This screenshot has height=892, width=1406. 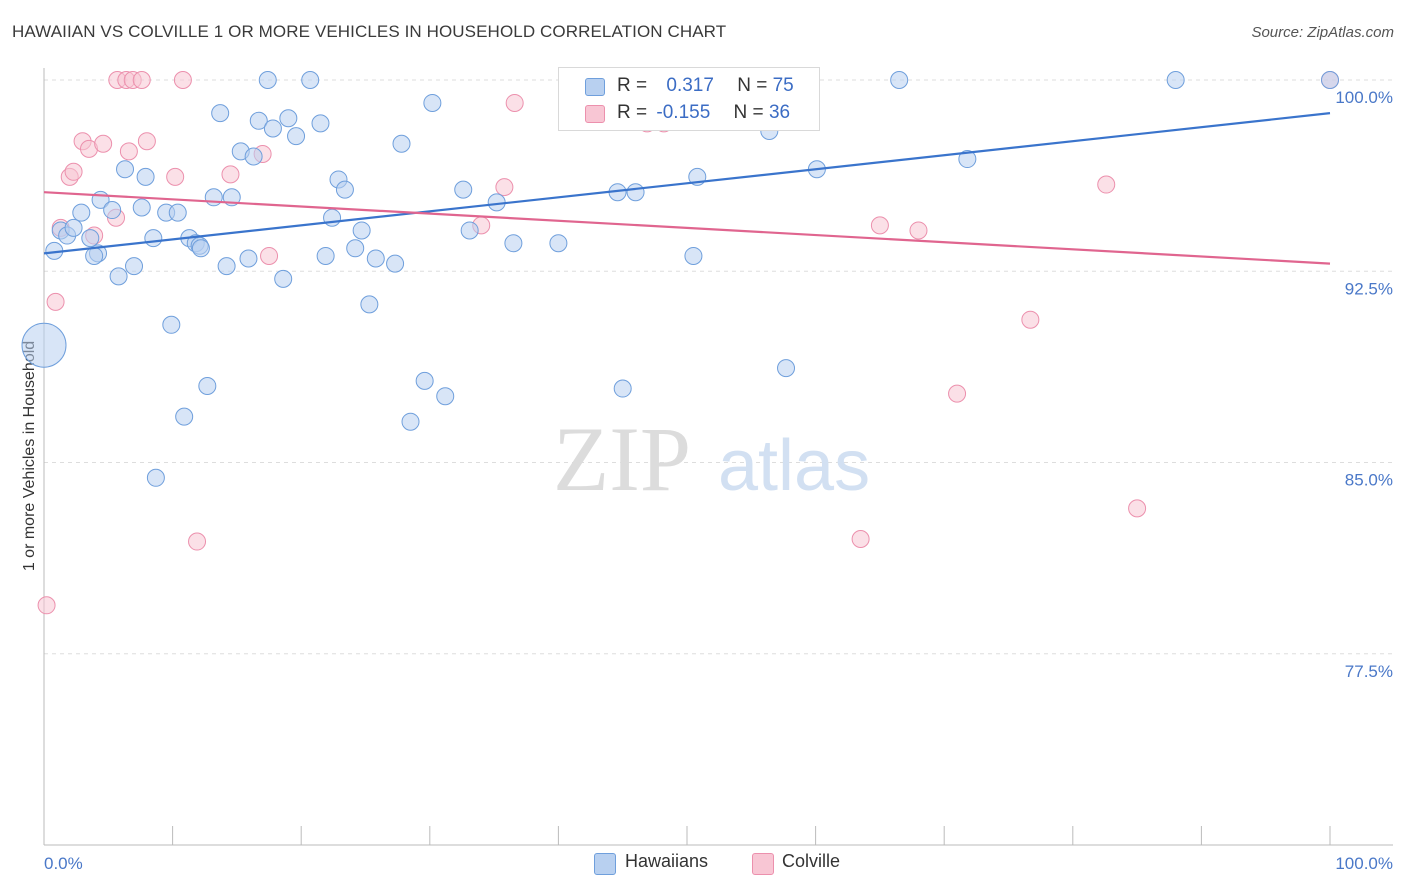 What do you see at coordinates (779, 112) in the screenshot?
I see `colville-n-value: 36` at bounding box center [779, 112].